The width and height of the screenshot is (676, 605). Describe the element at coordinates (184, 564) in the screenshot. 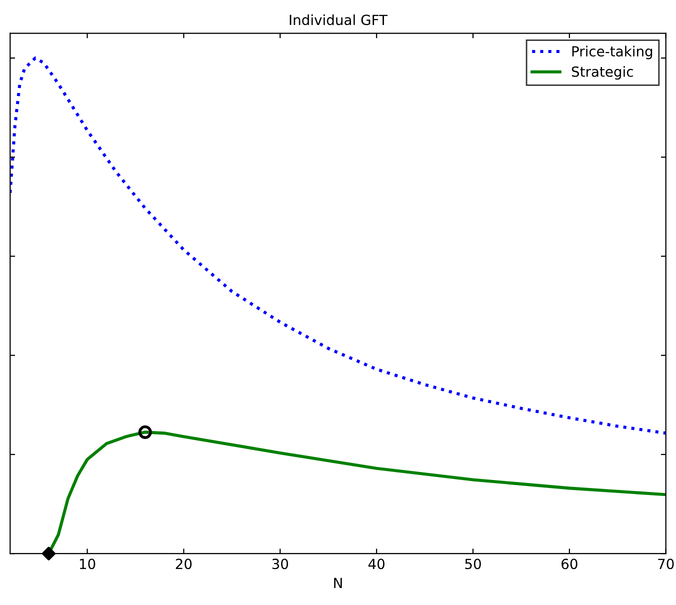

I see `x-tick-label: 20` at that location.